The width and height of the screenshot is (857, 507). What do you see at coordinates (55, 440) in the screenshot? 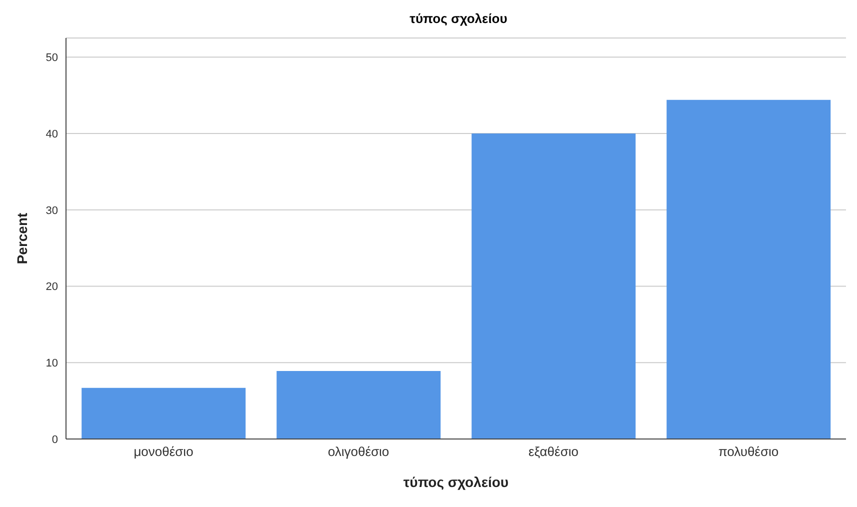
I see `y-tick-label: 0` at bounding box center [55, 440].